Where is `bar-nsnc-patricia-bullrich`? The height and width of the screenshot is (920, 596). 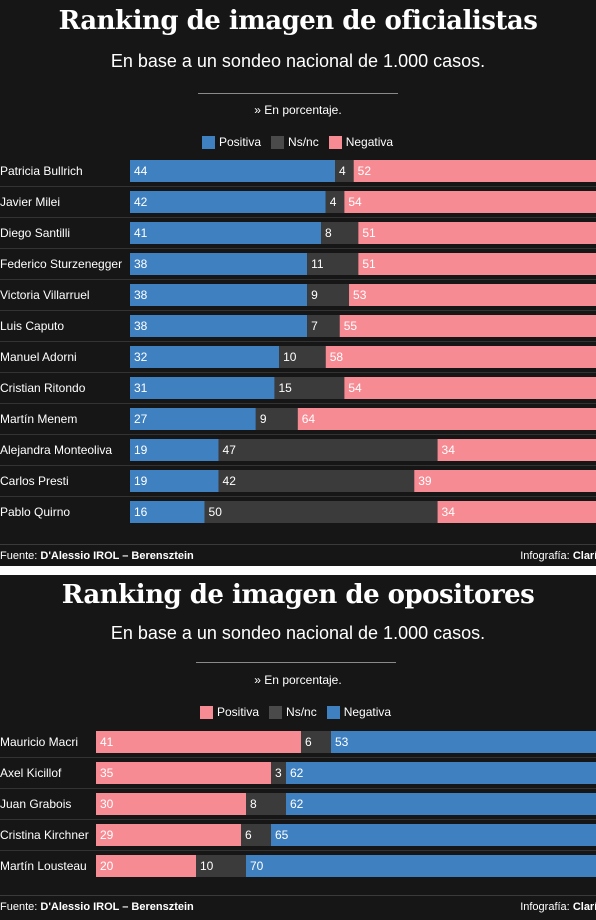 bar-nsnc-patricia-bullrich is located at coordinates (344, 171).